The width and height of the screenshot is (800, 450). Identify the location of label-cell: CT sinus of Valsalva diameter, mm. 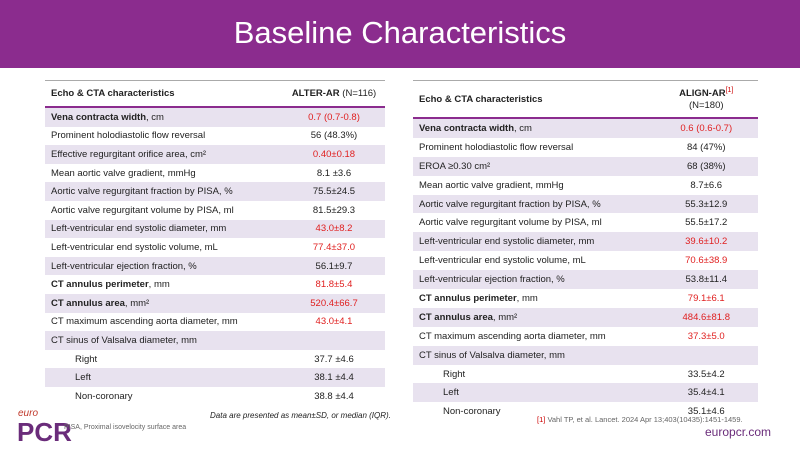
(164, 340).